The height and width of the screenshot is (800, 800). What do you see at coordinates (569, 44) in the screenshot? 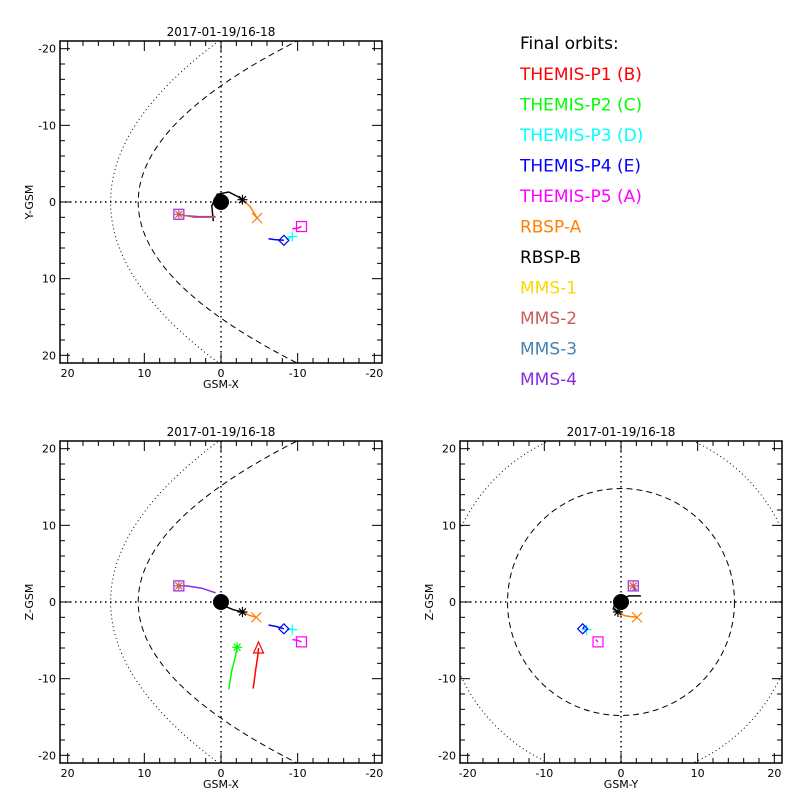
I see `legend-title: Final orbits:` at bounding box center [569, 44].